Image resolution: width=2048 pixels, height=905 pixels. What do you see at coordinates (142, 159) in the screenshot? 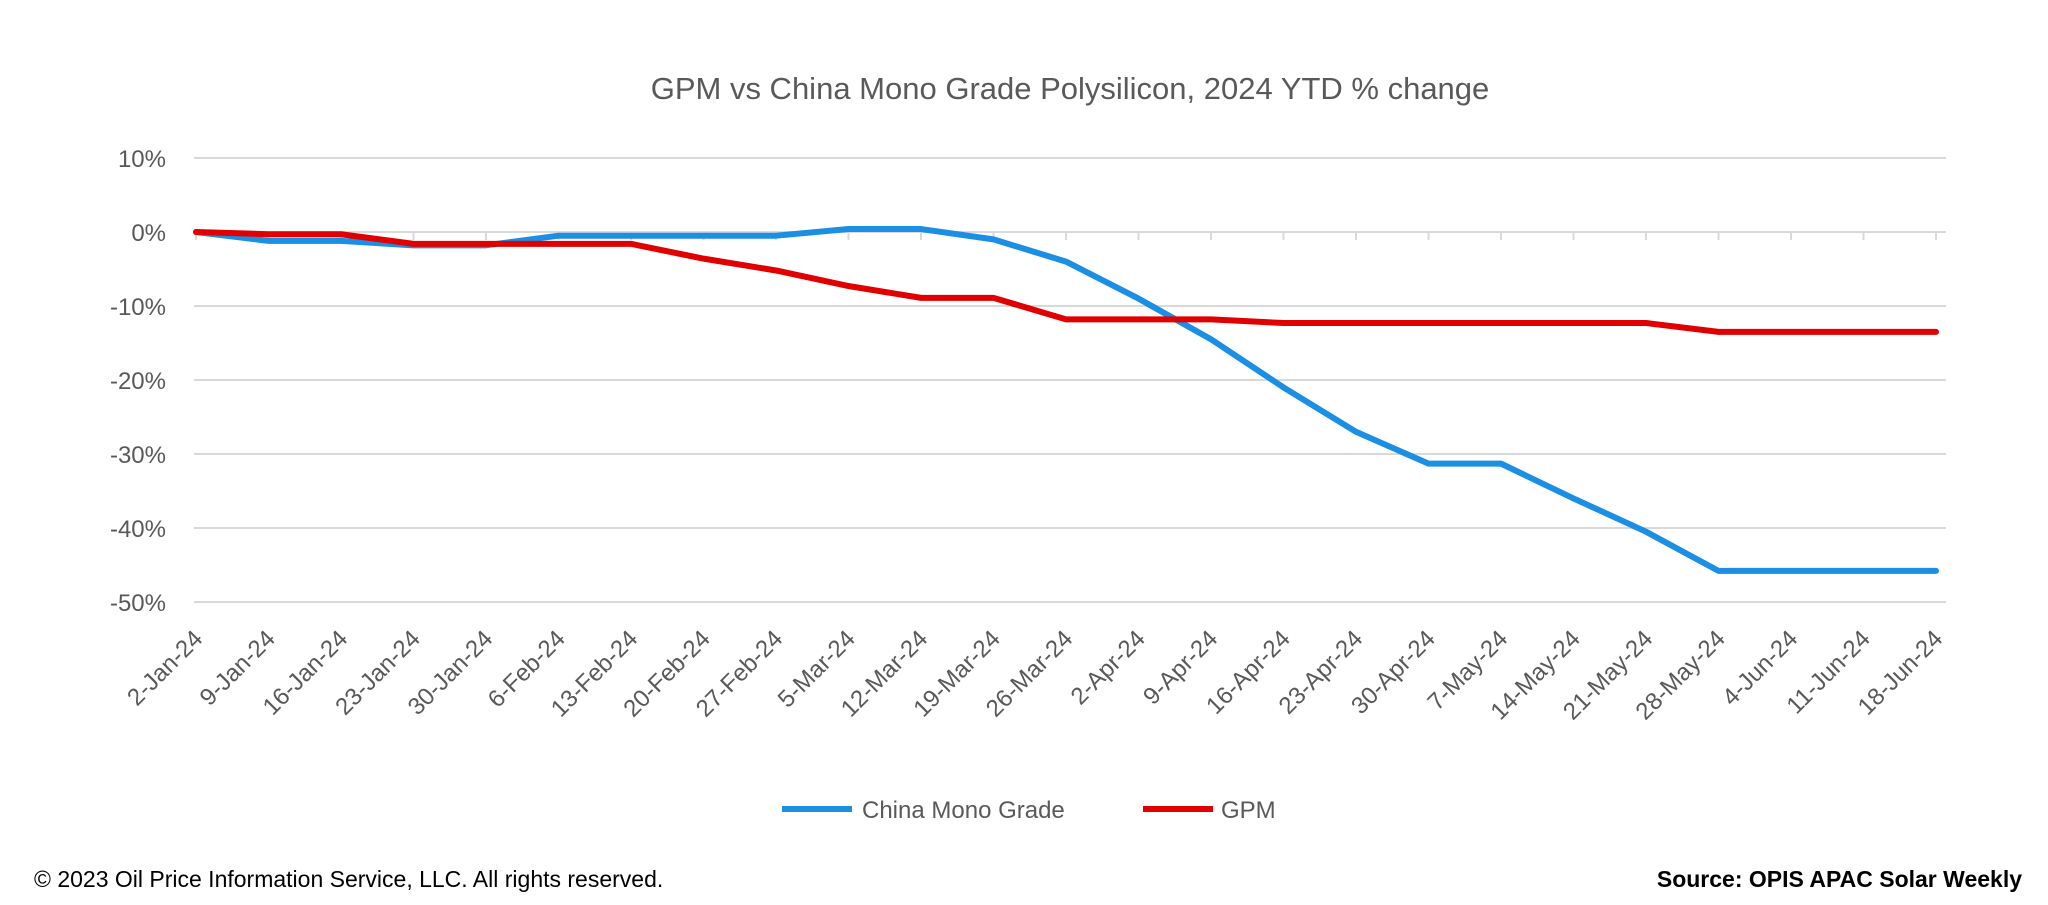
I see `y-tick-label: 10%` at bounding box center [142, 159].